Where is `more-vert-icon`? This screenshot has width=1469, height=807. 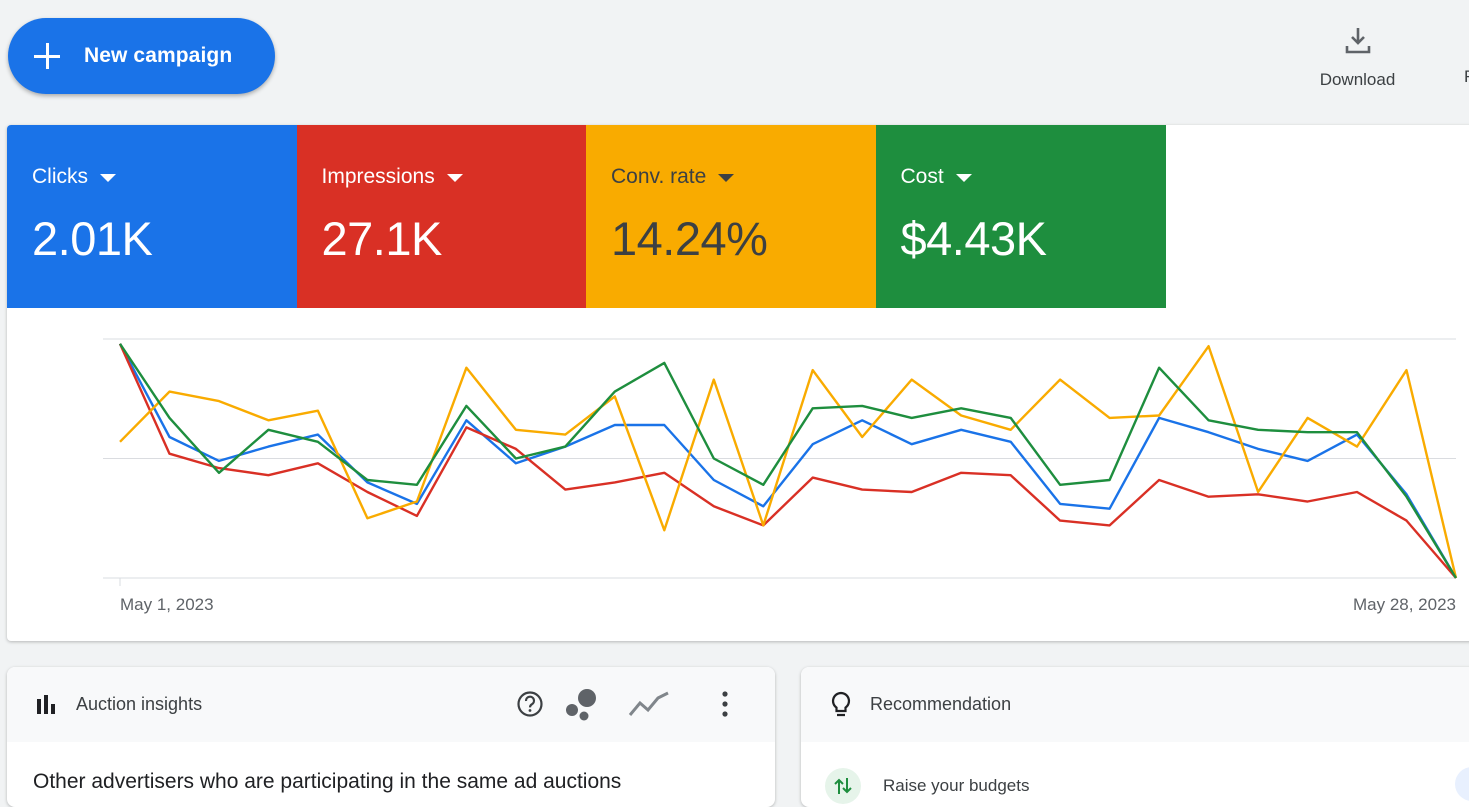
more-vert-icon is located at coordinates (725, 704).